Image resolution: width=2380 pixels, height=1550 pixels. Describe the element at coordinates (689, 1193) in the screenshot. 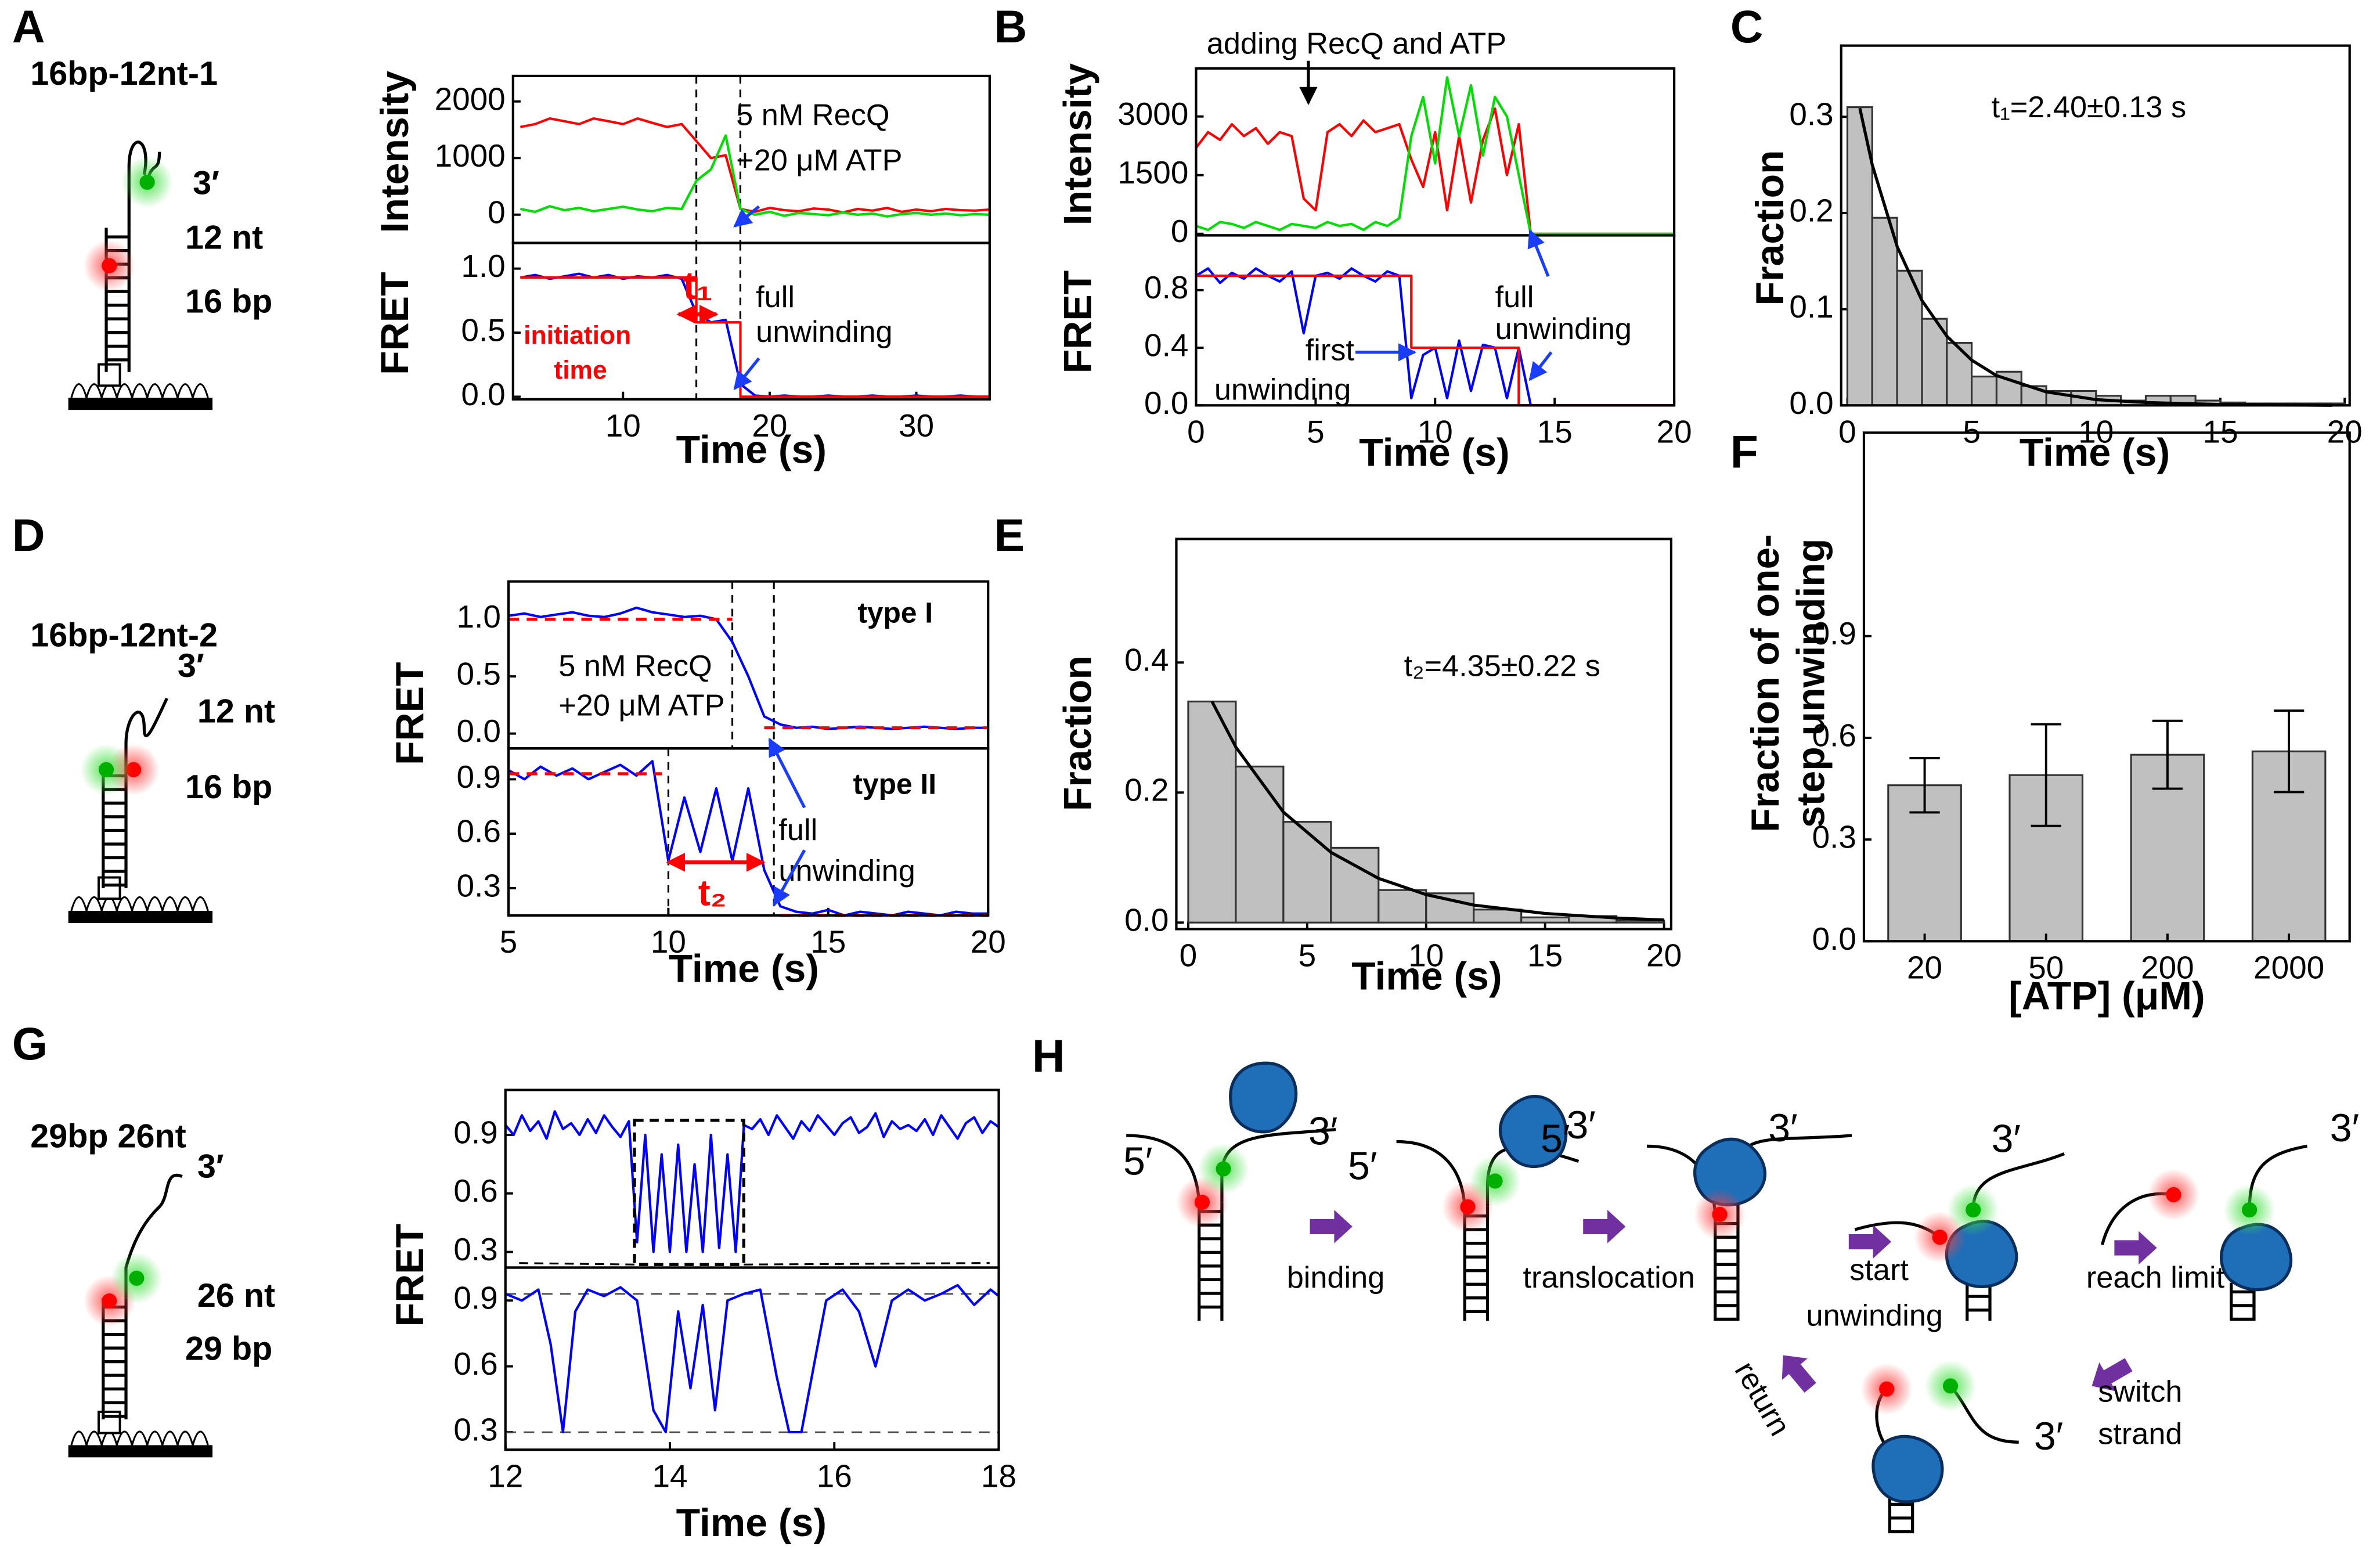

I see `zoom-box` at that location.